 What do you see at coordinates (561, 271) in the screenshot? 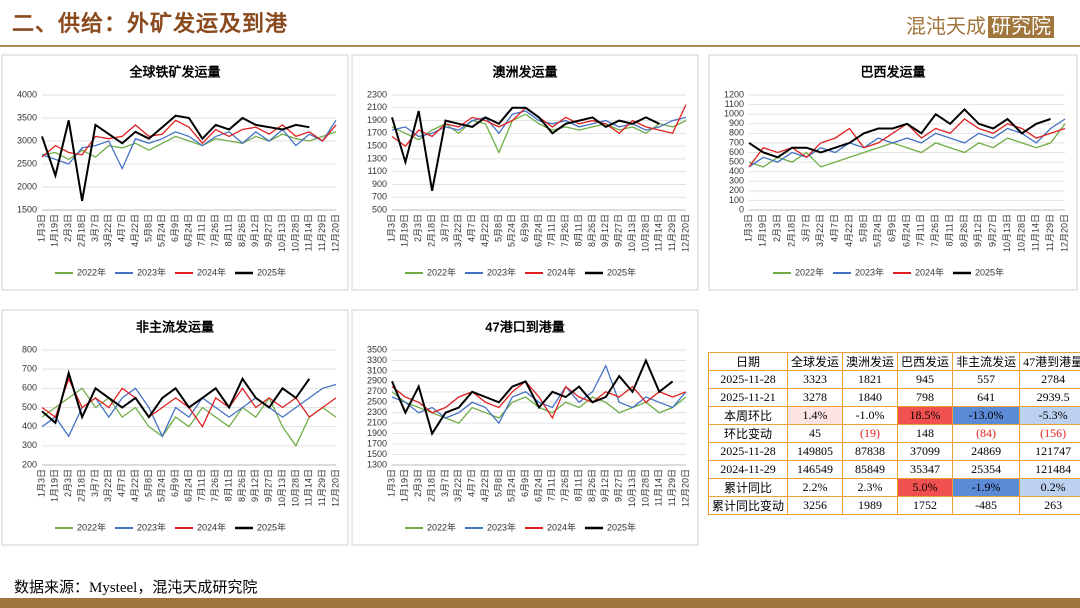
I see `legend-label: 2024年` at bounding box center [561, 271].